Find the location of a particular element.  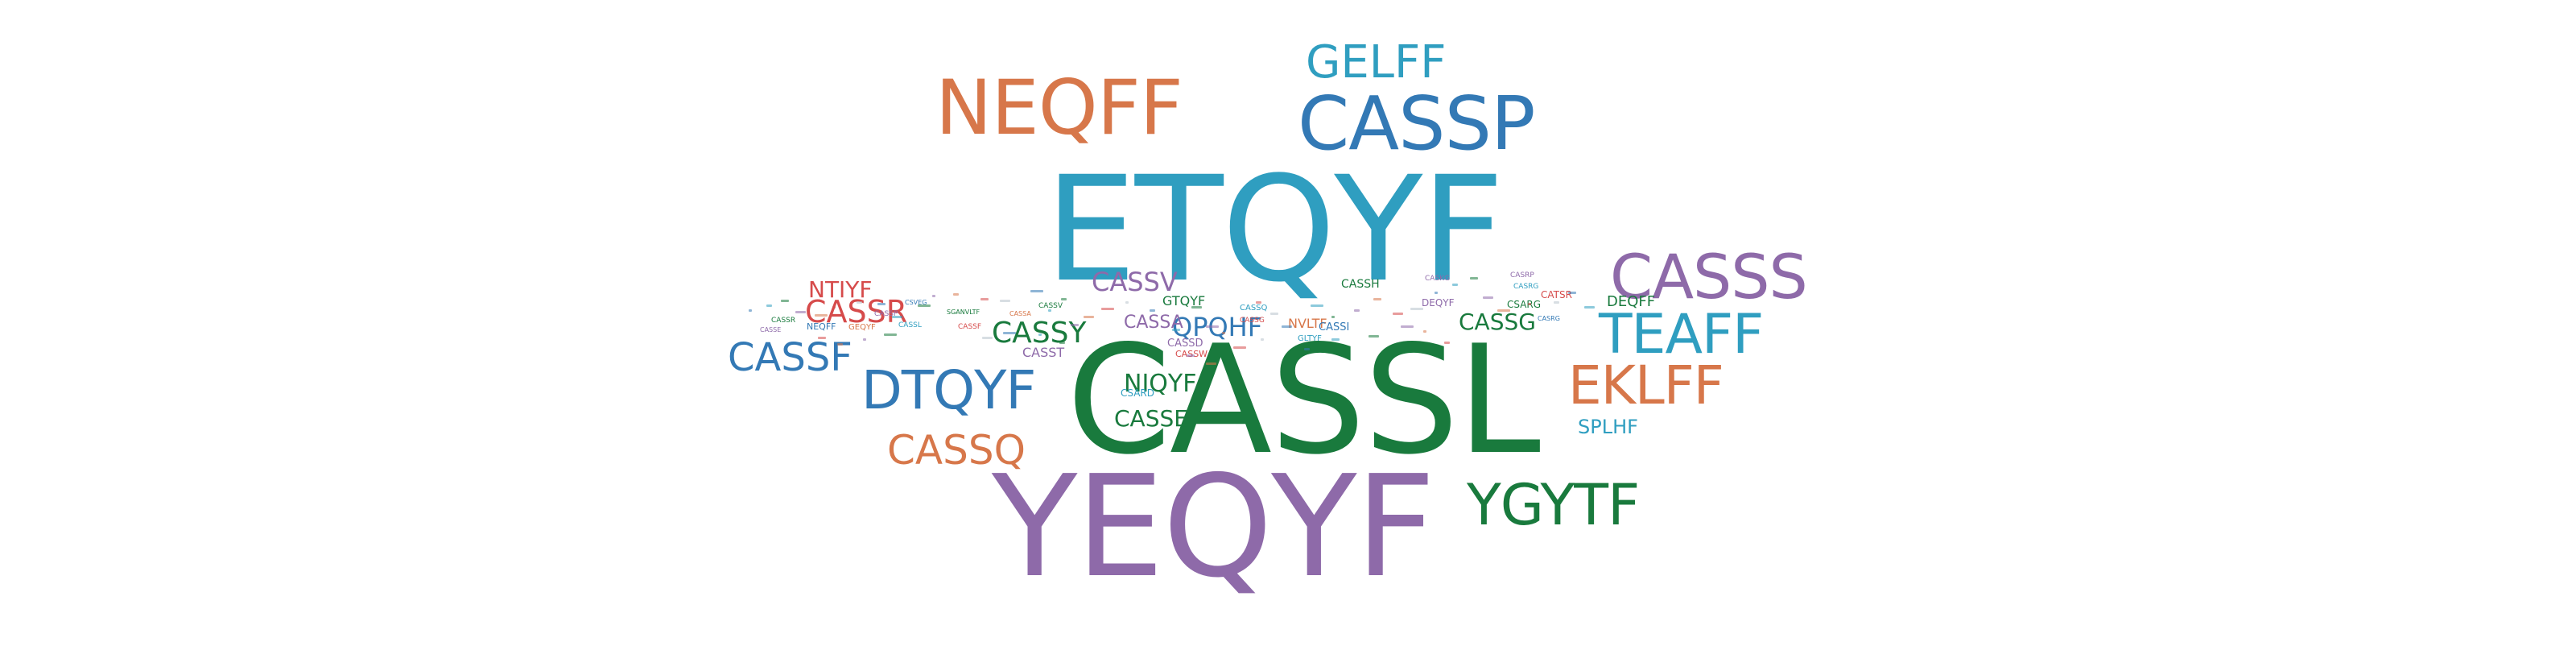

word-cloud-term-15: NTIYF is located at coordinates (841, 289).